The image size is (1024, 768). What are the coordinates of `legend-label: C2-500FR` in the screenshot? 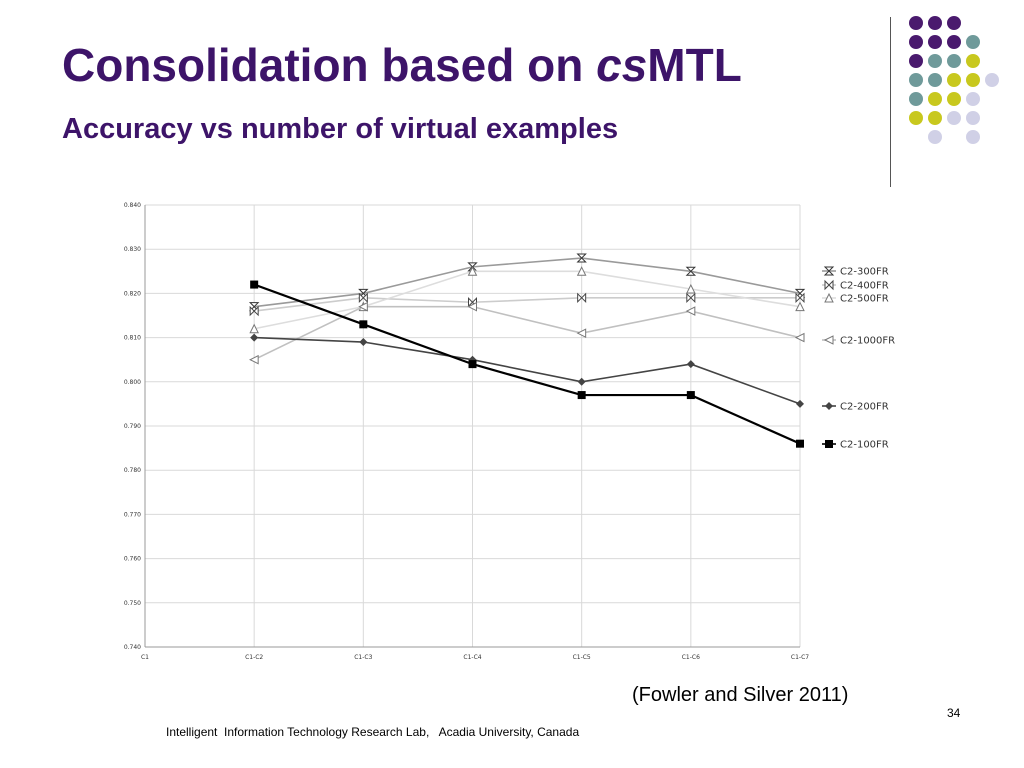 It's located at (864, 299).